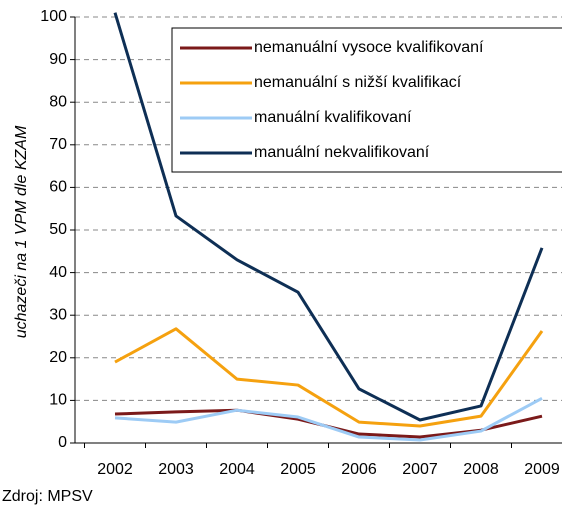  I want to click on x-tick-label: 2006, so click(359, 469).